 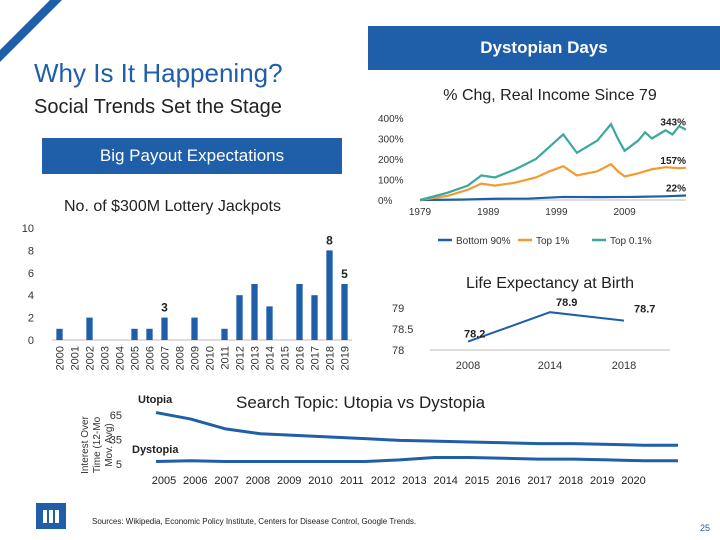 What do you see at coordinates (226, 358) in the screenshot?
I see `jackpot-x-tick: 2011` at bounding box center [226, 358].